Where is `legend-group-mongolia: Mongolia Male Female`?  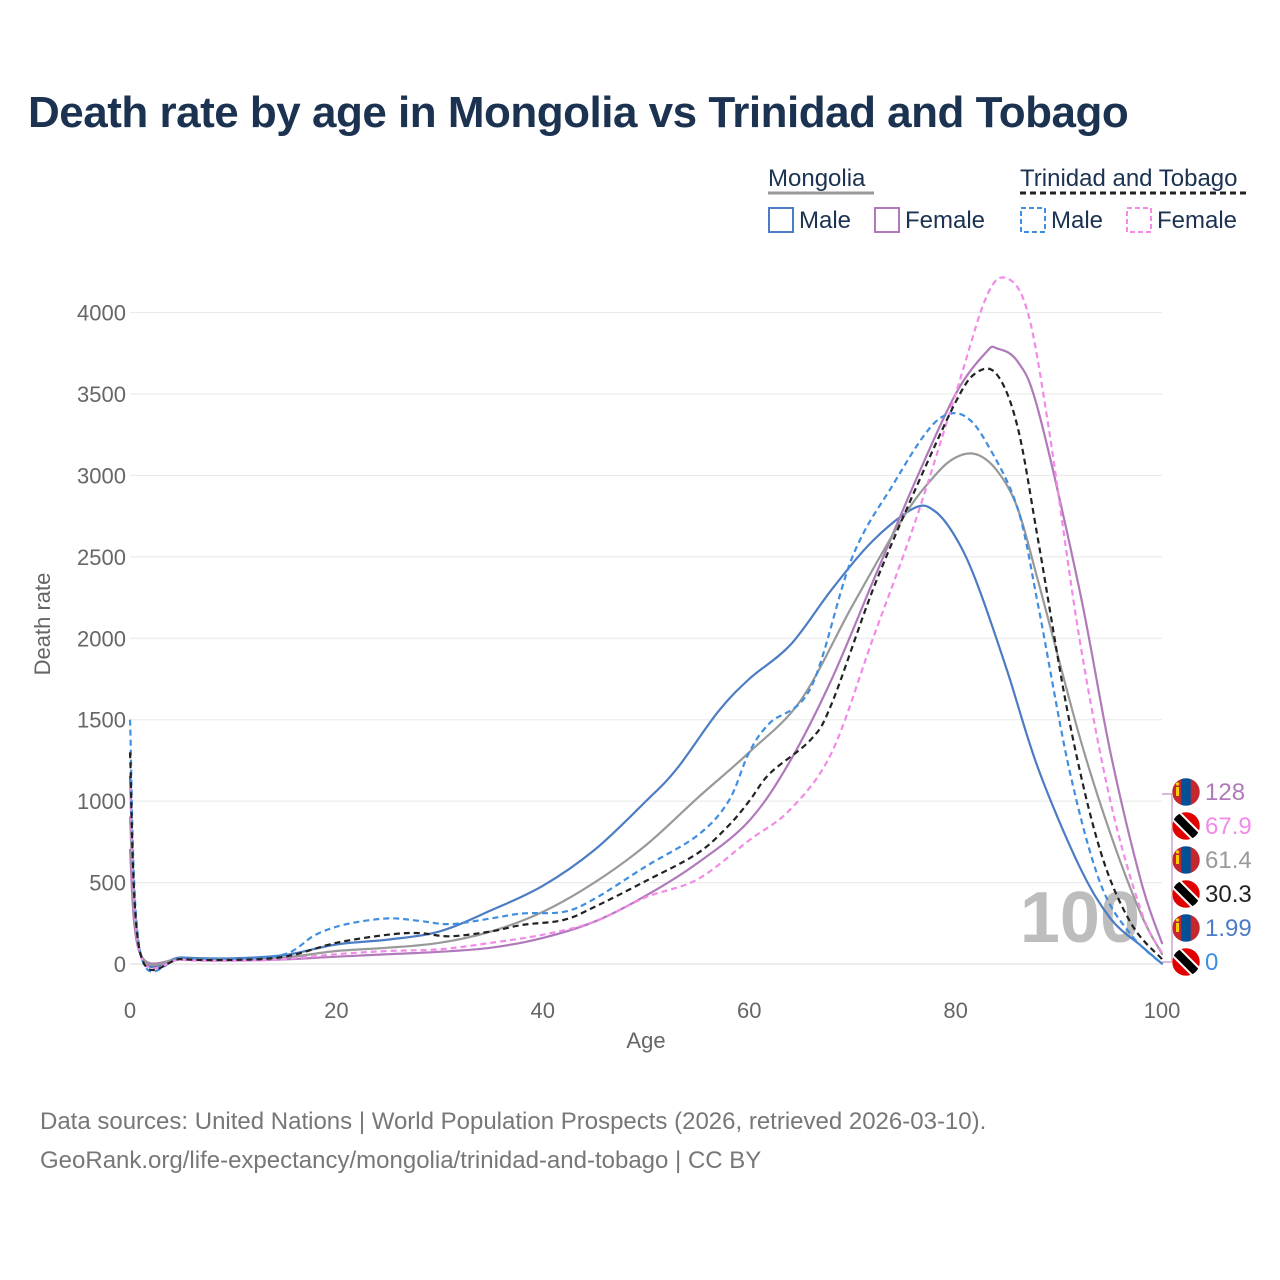 legend-group-mongolia: Mongolia Male Female is located at coordinates (876, 199).